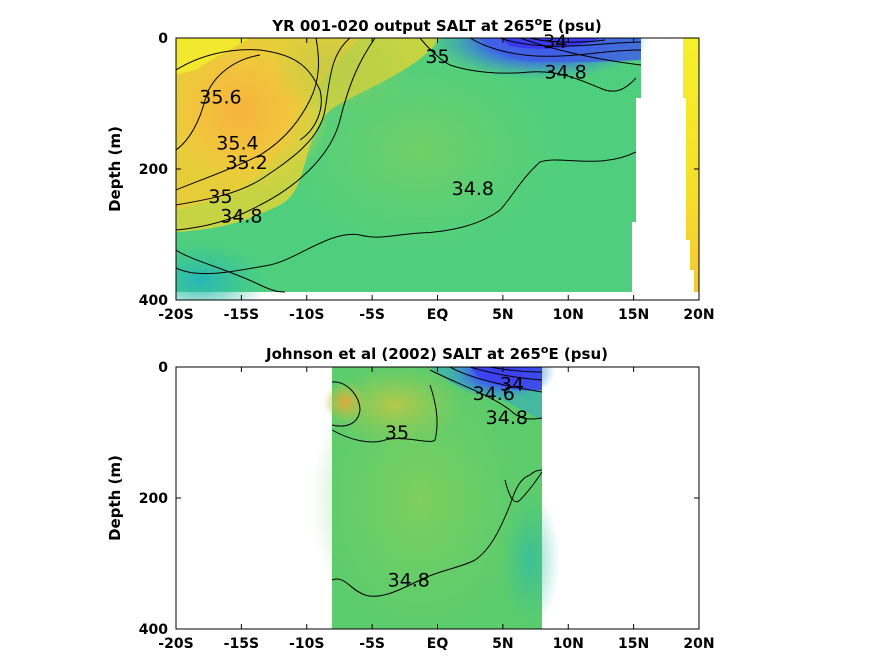 This screenshot has width=875, height=656. Describe the element at coordinates (153, 630) in the screenshot. I see `bottom-y-tick-label: 400` at that location.